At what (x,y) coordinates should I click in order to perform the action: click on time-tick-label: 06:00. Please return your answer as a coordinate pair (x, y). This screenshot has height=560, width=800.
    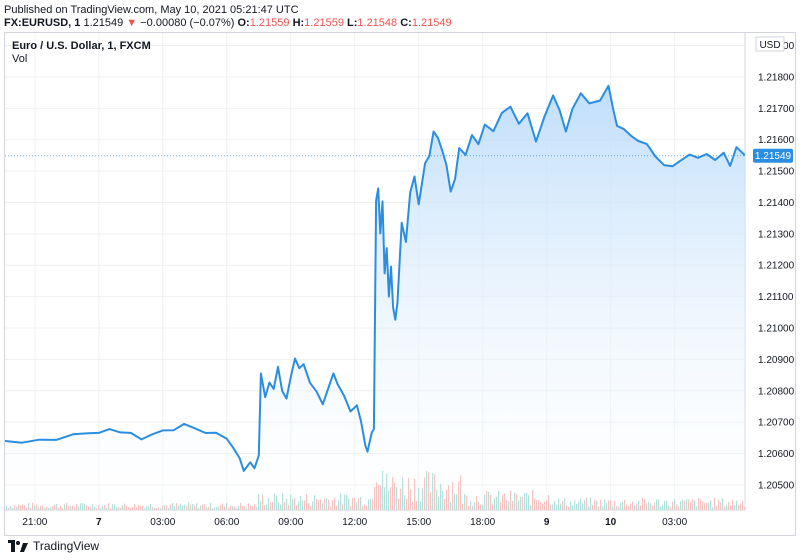
    Looking at the image, I should click on (226, 522).